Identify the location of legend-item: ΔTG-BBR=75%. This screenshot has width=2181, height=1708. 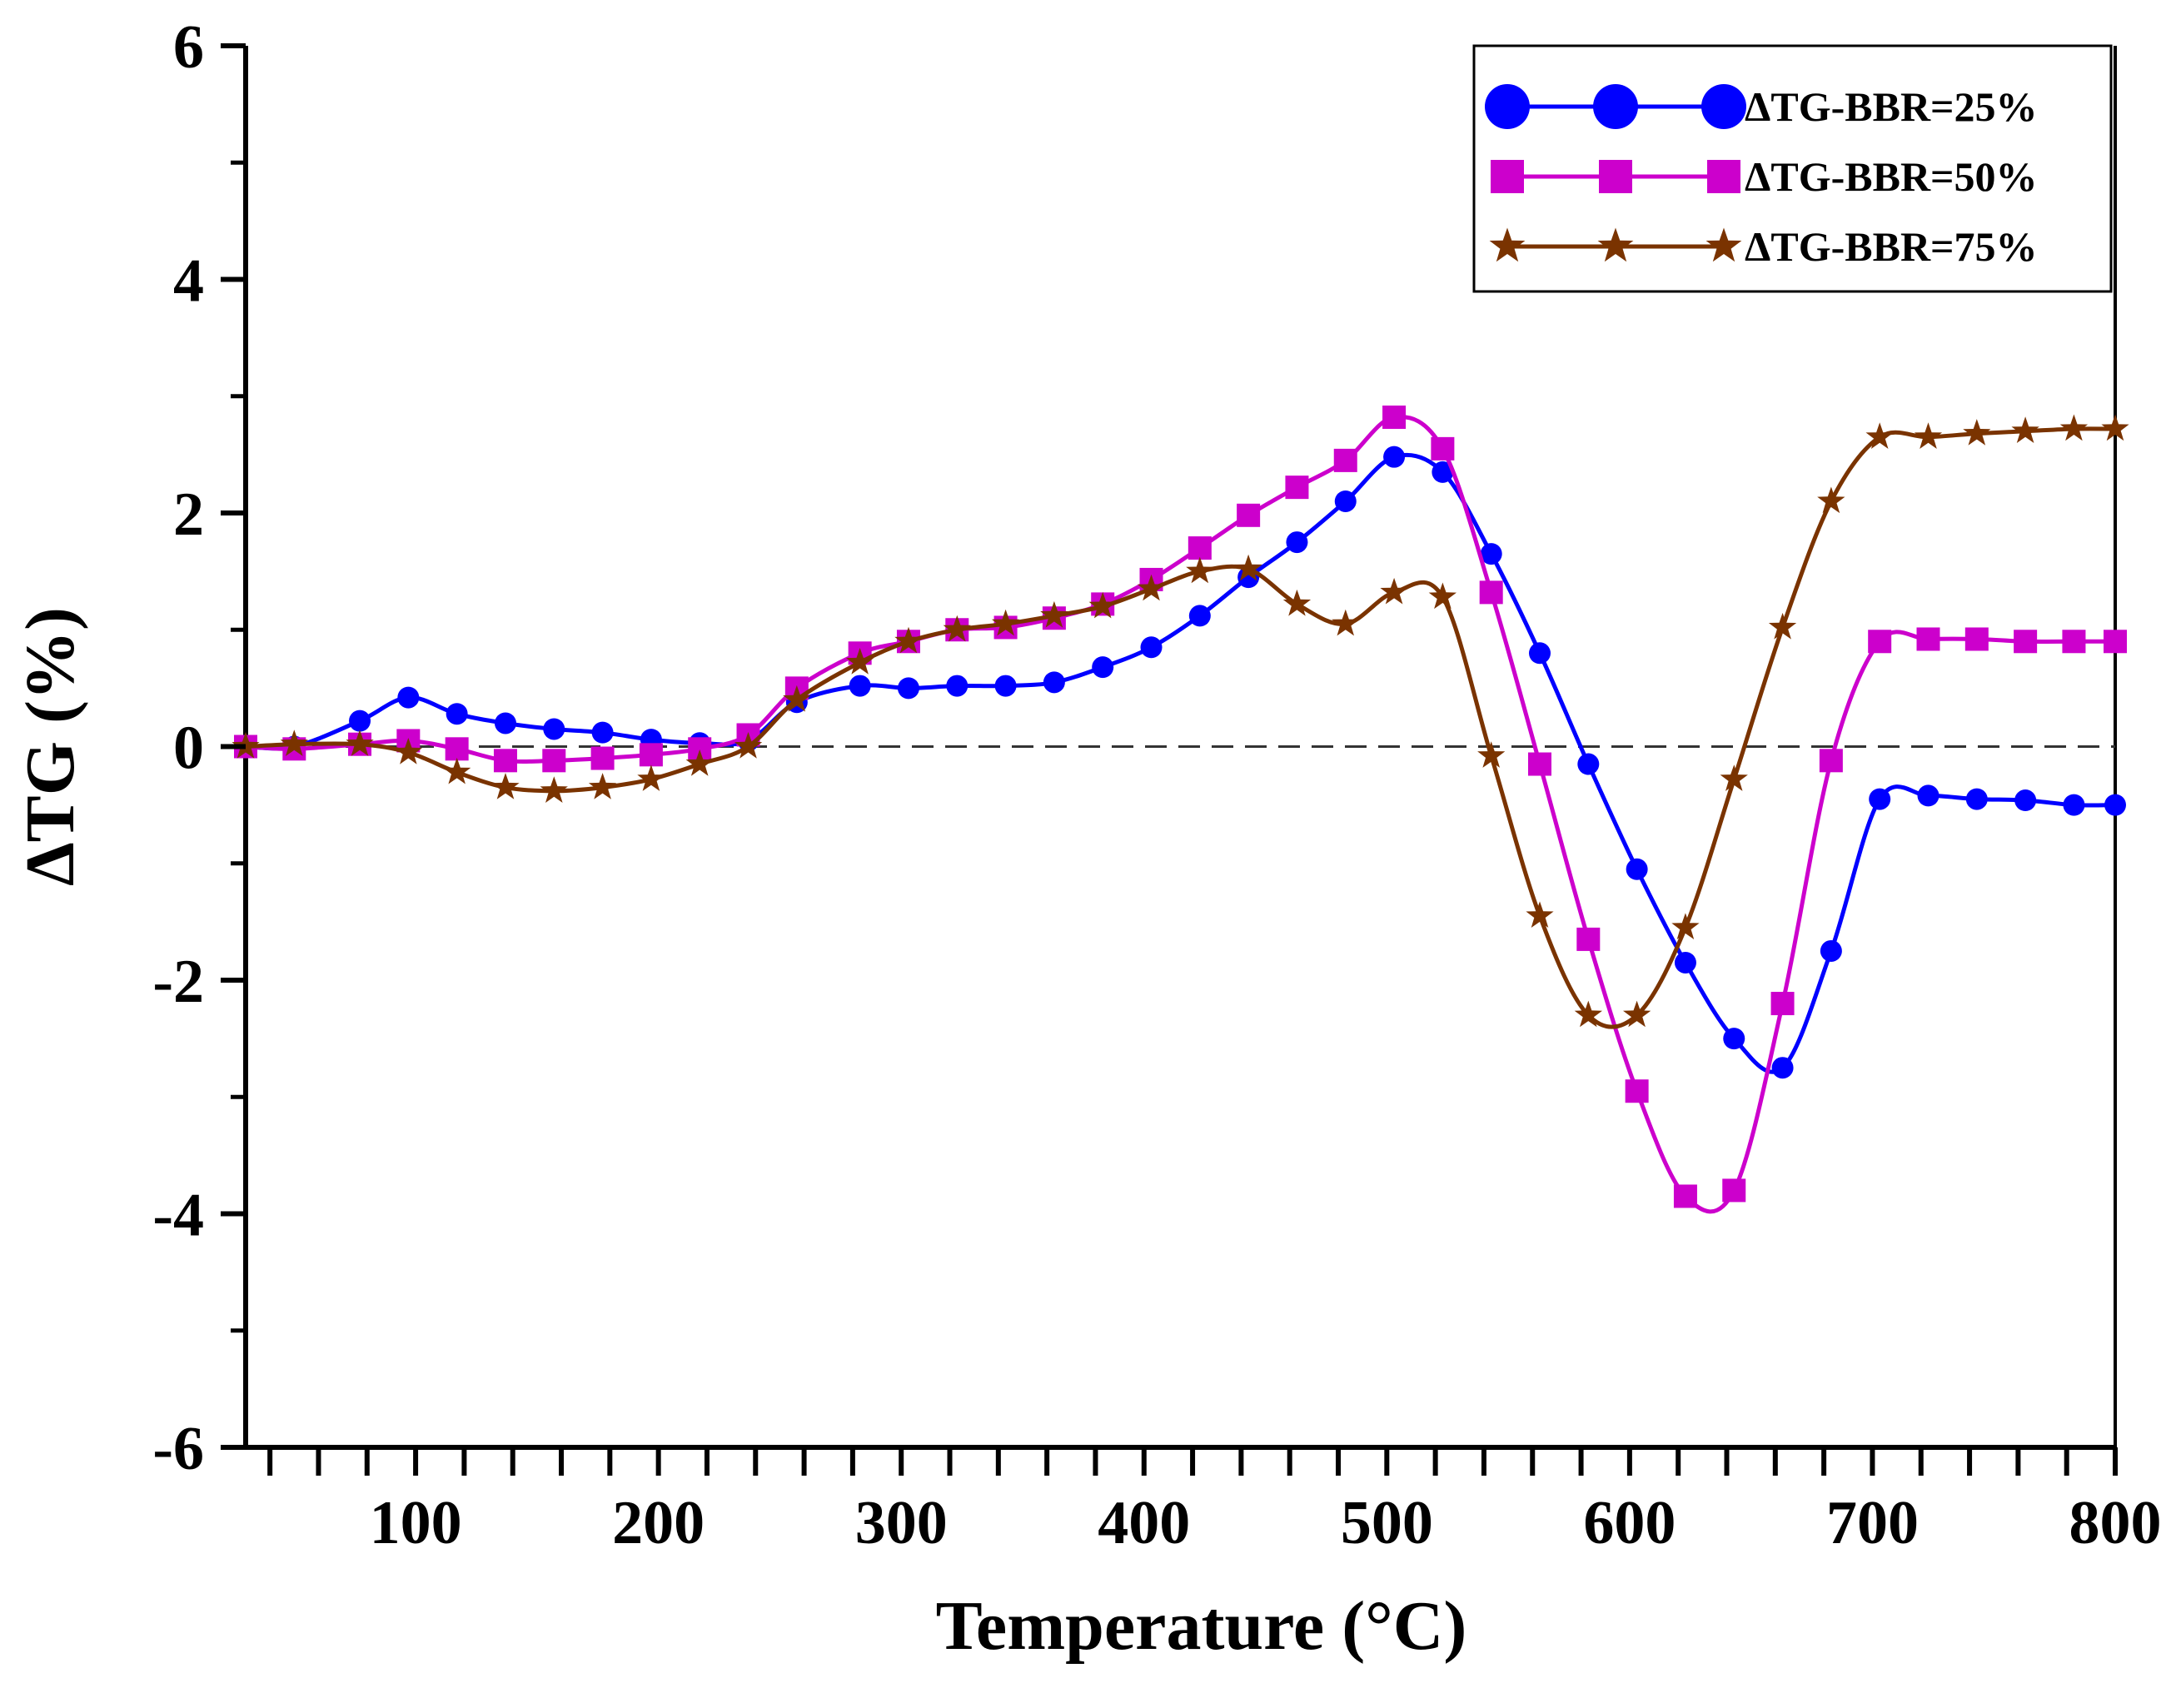
(1764, 246).